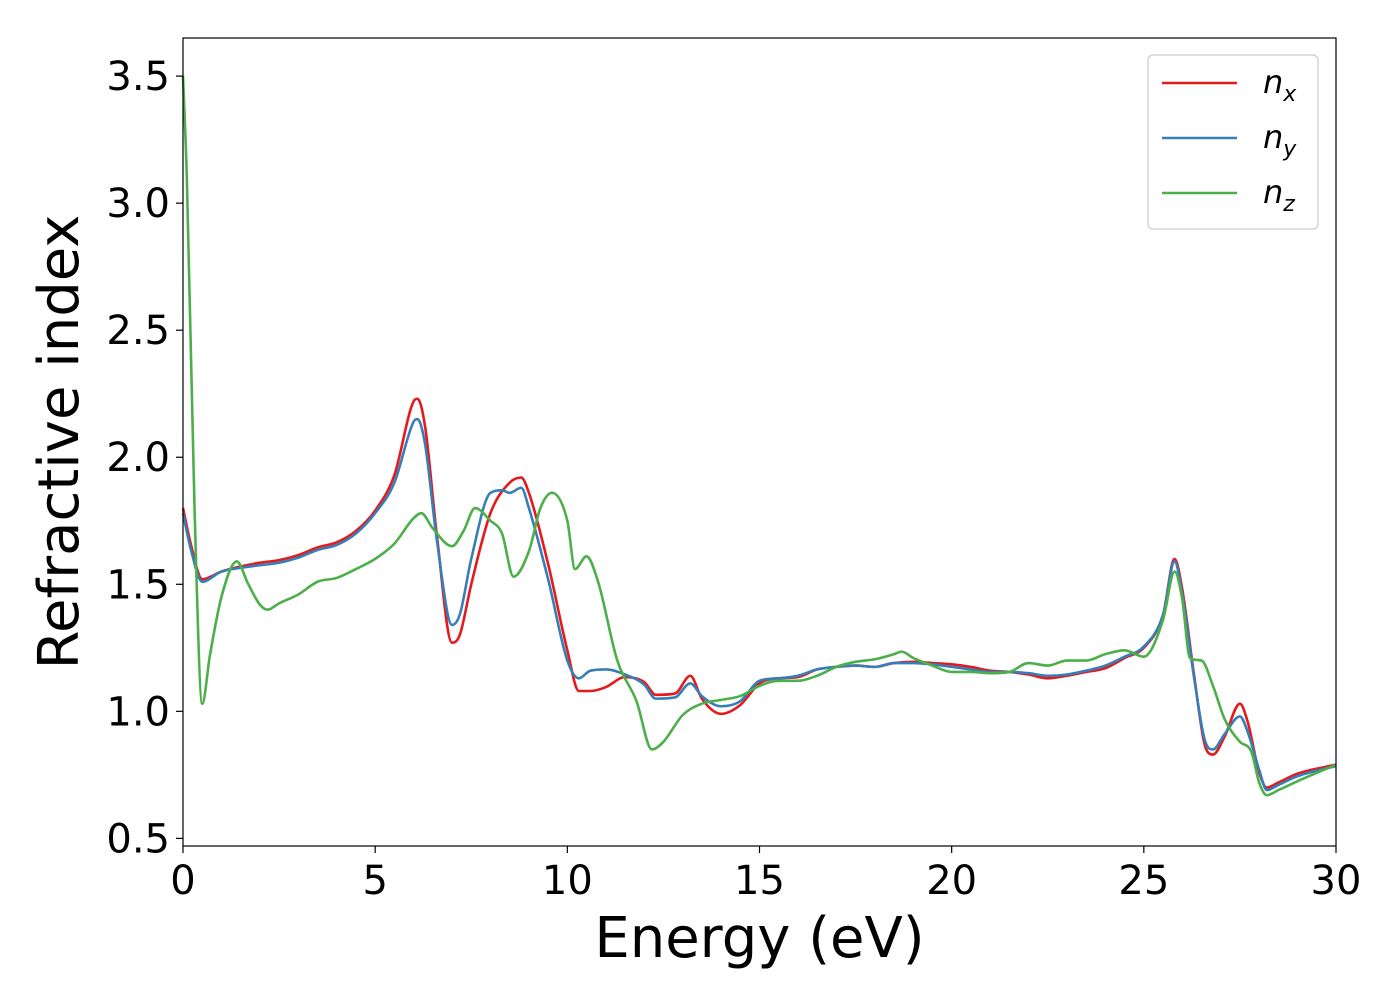 This screenshot has height=1000, width=1400. I want to click on y-tick-label: 3.5, so click(138, 77).